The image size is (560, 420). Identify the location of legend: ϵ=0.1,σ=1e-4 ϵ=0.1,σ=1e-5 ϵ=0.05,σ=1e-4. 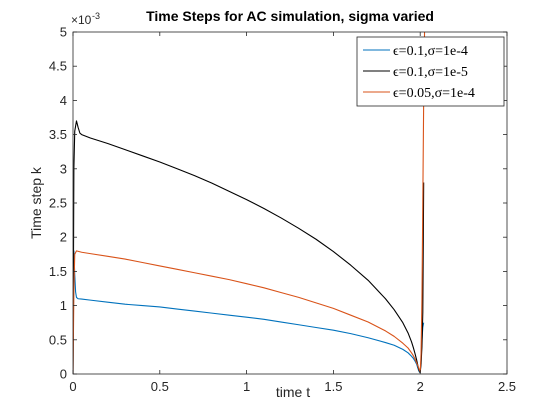
(430, 71).